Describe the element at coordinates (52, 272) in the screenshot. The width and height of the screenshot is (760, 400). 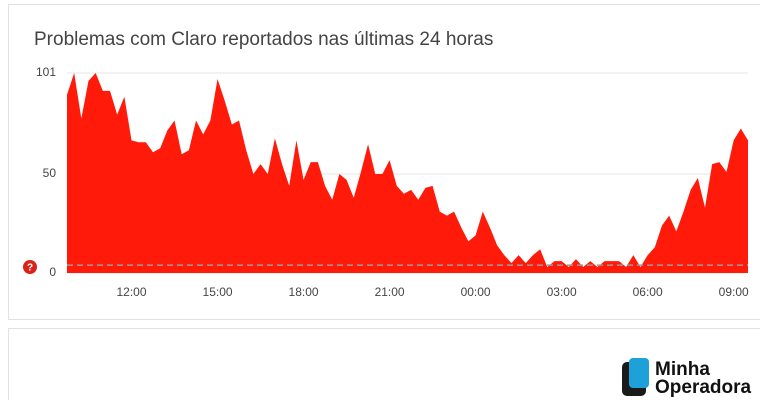
I see `y-tick-label: 0` at that location.